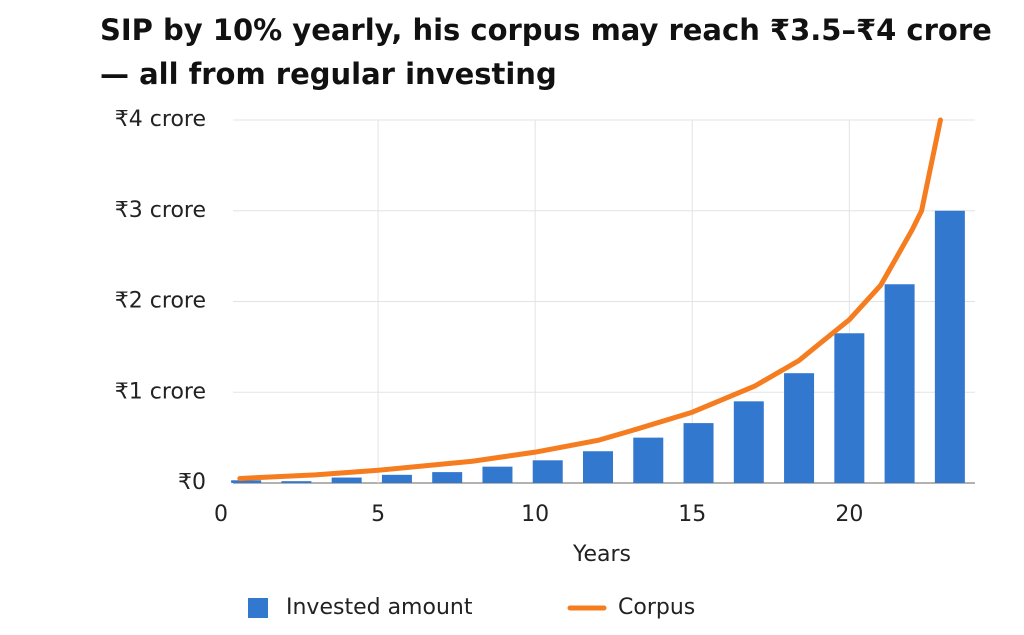 This screenshot has width=1024, height=635. Describe the element at coordinates (535, 514) in the screenshot. I see `x-tick-label: 10` at that location.